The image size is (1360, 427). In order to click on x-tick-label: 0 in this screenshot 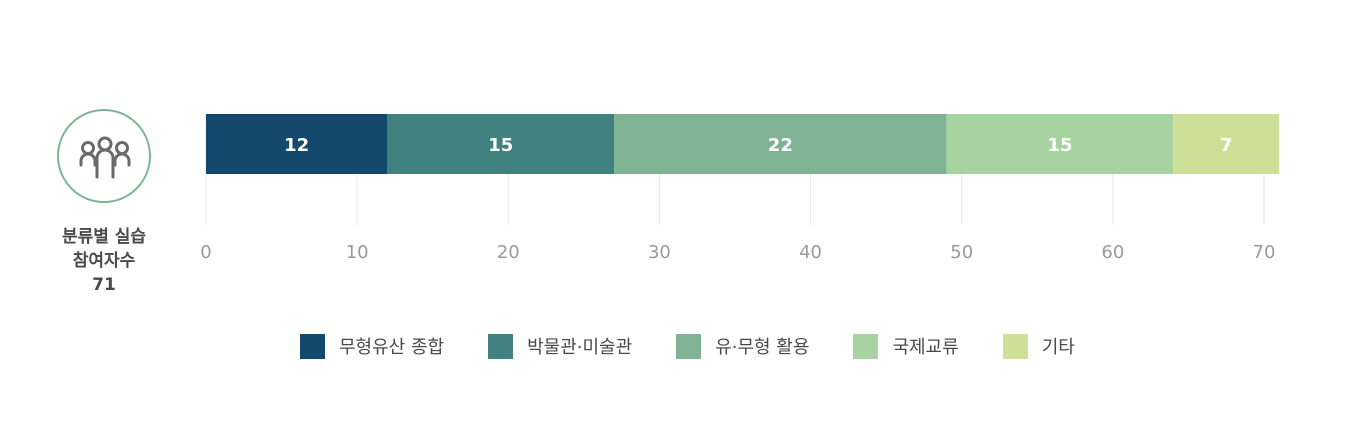, I will do `click(205, 252)`.